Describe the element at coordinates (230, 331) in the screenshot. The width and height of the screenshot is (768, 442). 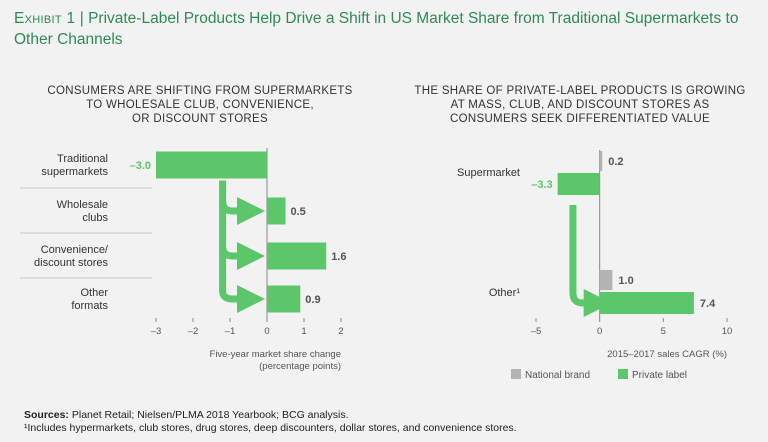
I see `left-tick-label: –1` at that location.